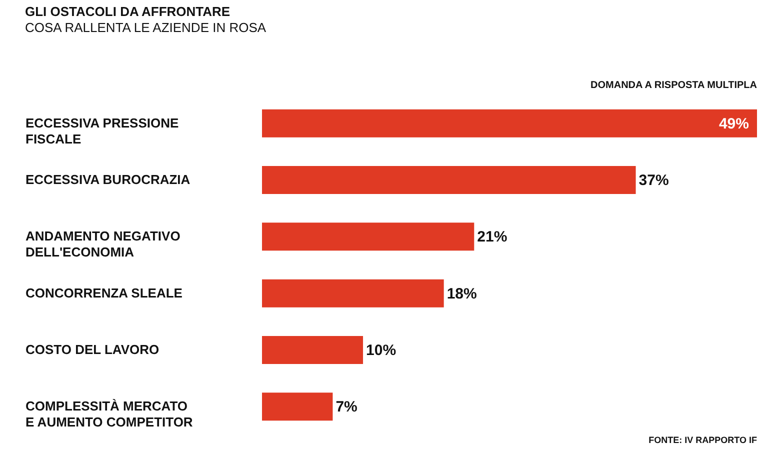 The image size is (773, 461). I want to click on text: COSA RALLENTA LE AZIENDE IN ROSA, so click(145, 27).